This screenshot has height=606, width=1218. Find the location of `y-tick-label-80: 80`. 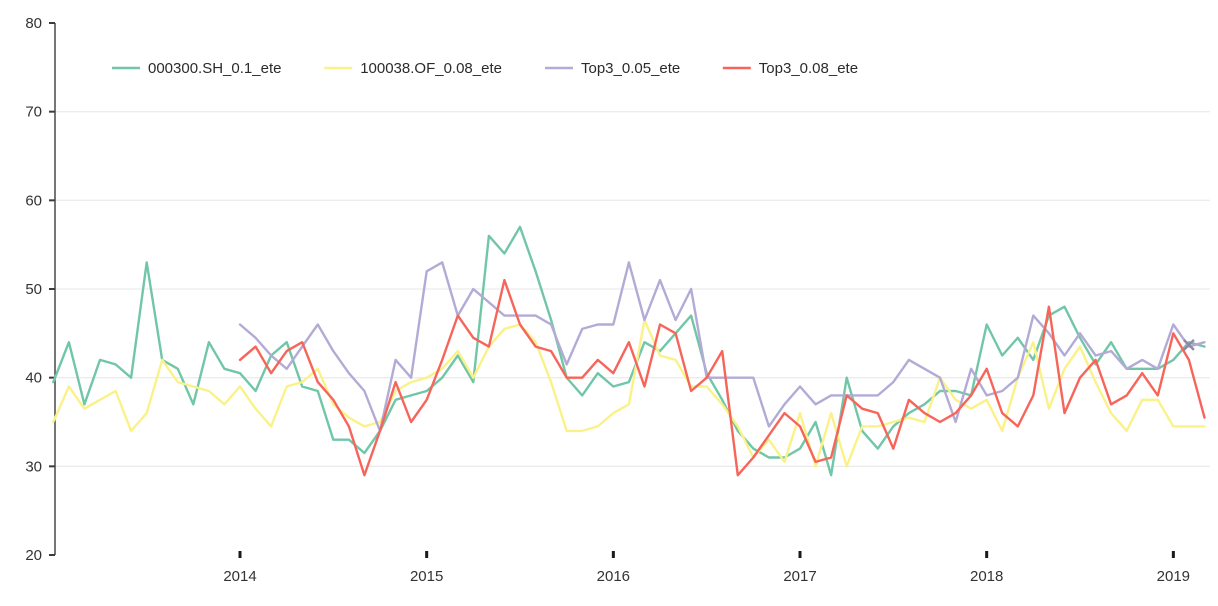

y-tick-label-80: 80 is located at coordinates (33, 23).